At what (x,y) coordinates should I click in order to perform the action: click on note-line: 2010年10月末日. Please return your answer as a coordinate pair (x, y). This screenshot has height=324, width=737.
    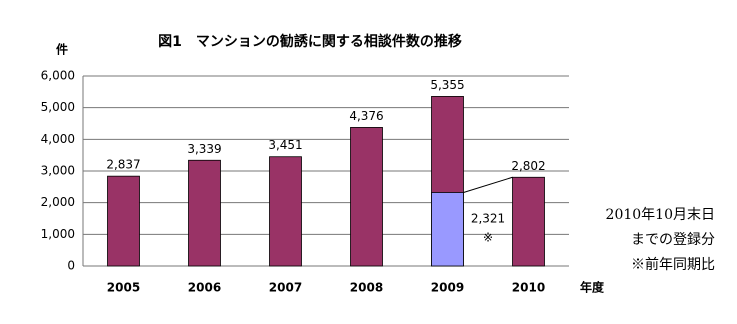
    Looking at the image, I should click on (660, 215).